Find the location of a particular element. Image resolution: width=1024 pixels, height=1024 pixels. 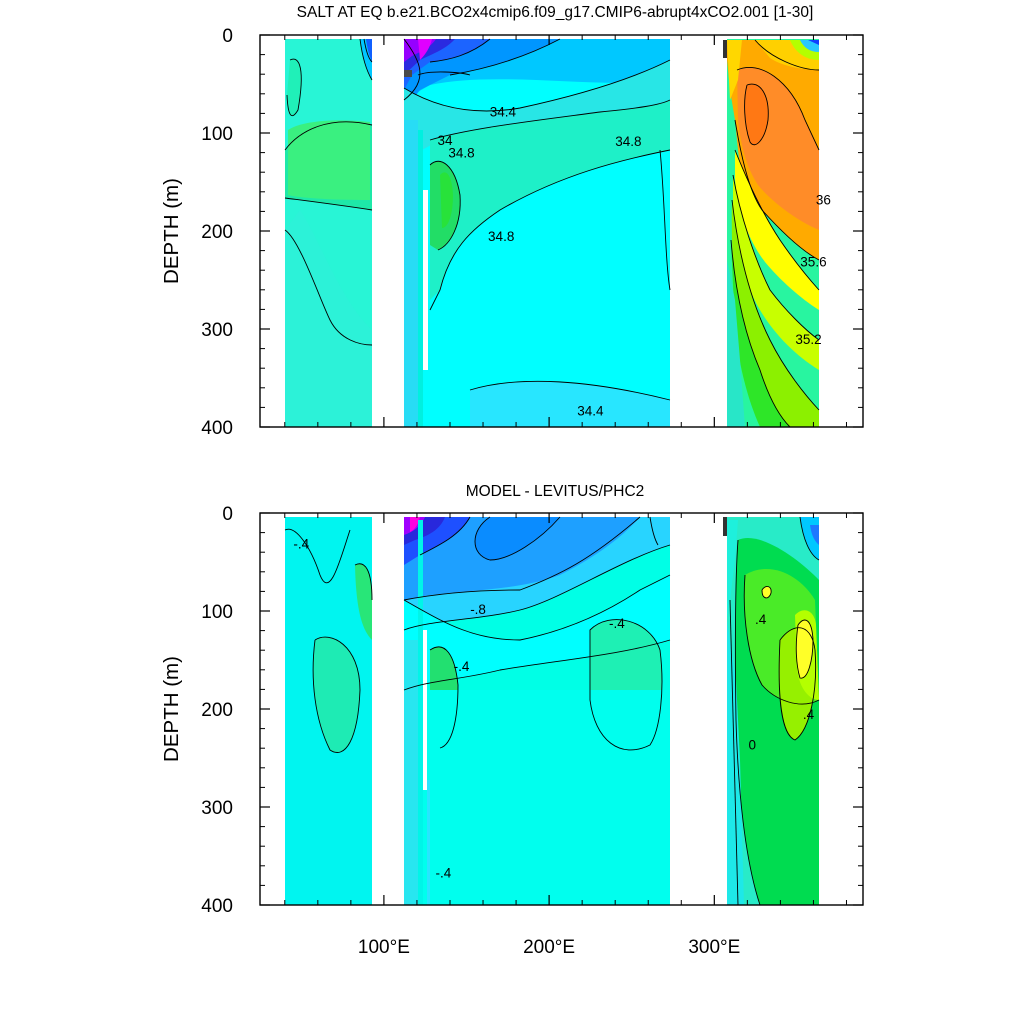

contour-label-text: 36 is located at coordinates (823, 200).